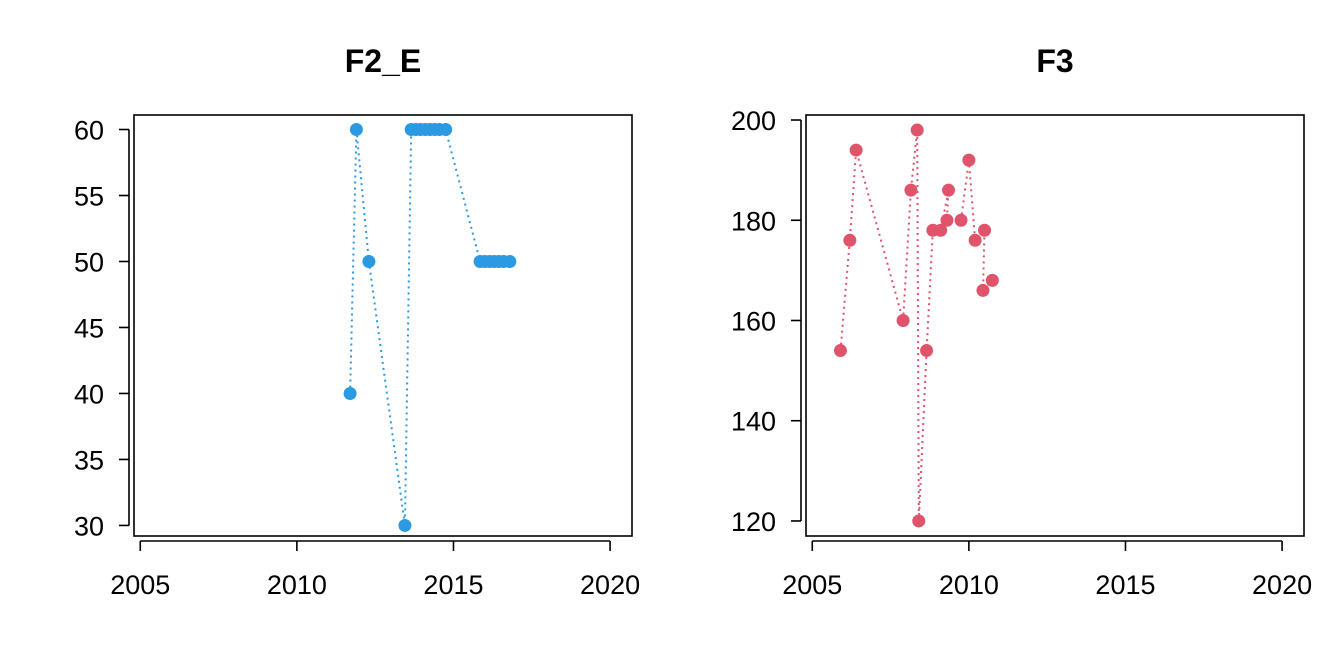  I want to click on y-tick-label: 60, so click(89, 131).